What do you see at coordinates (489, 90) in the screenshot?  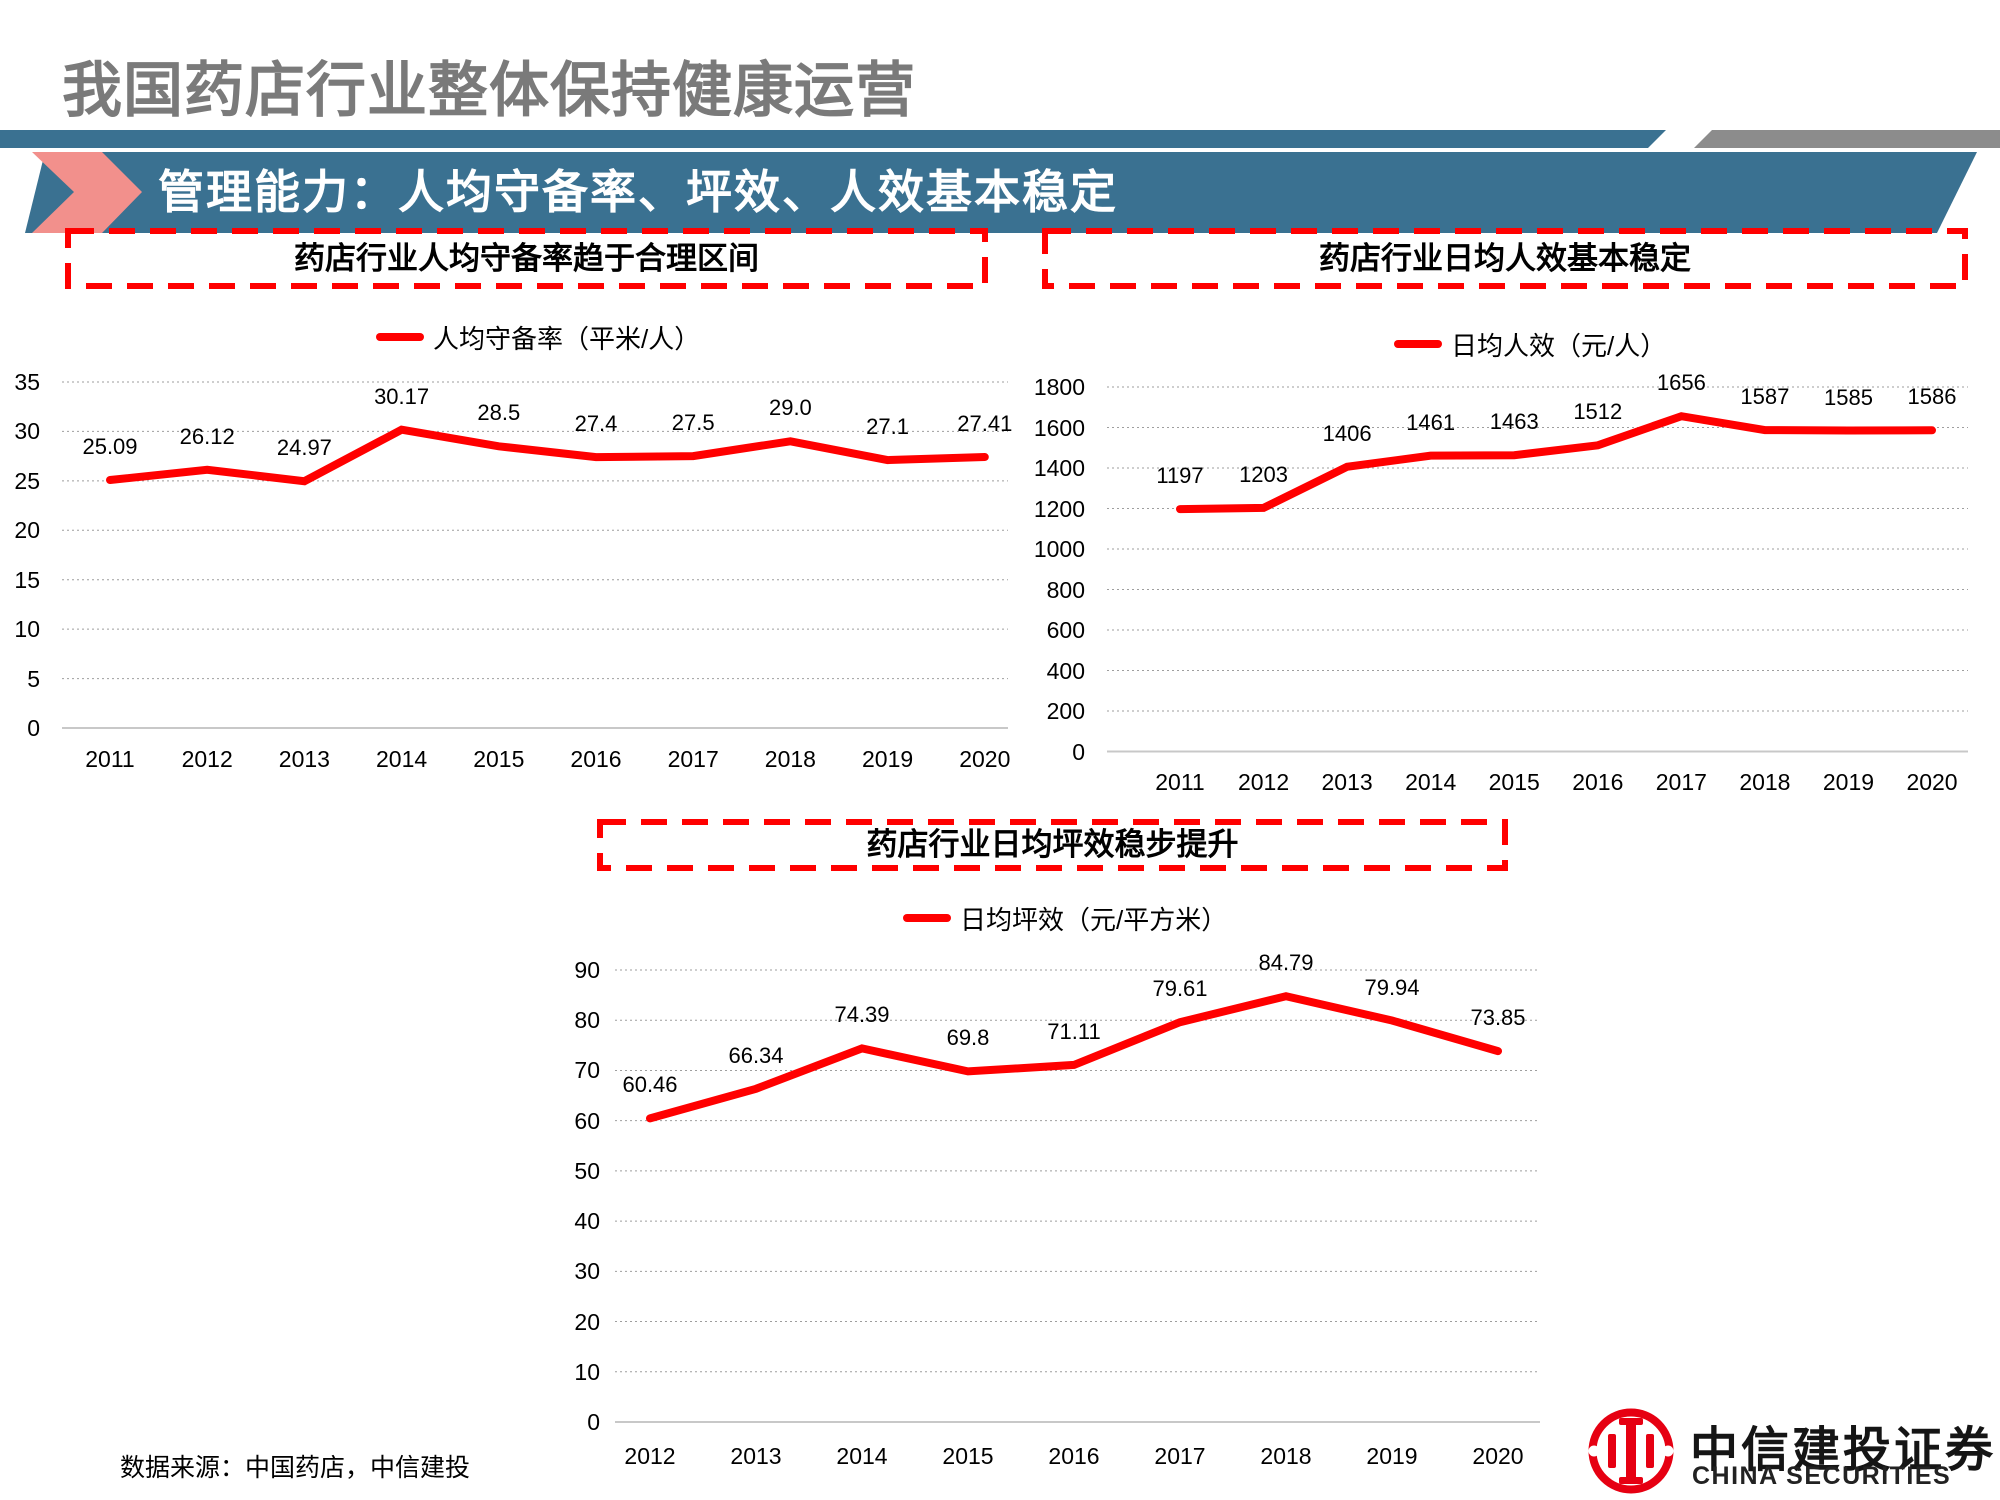 I see `page-title: 我国药店行业整体保持健康运营` at bounding box center [489, 90].